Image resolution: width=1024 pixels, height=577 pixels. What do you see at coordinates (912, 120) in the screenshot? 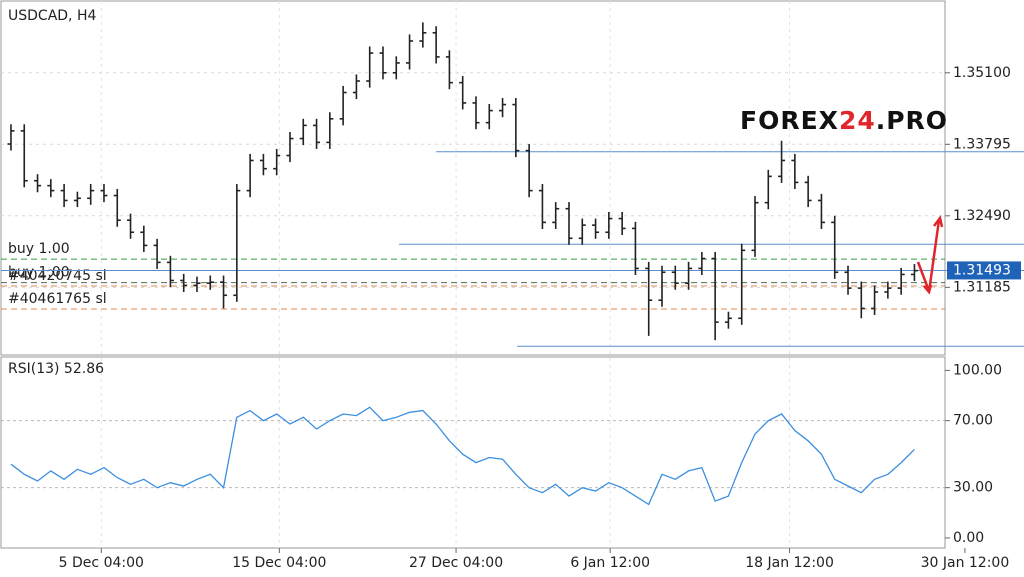
I see `watermark-right: .PRO` at bounding box center [912, 120].